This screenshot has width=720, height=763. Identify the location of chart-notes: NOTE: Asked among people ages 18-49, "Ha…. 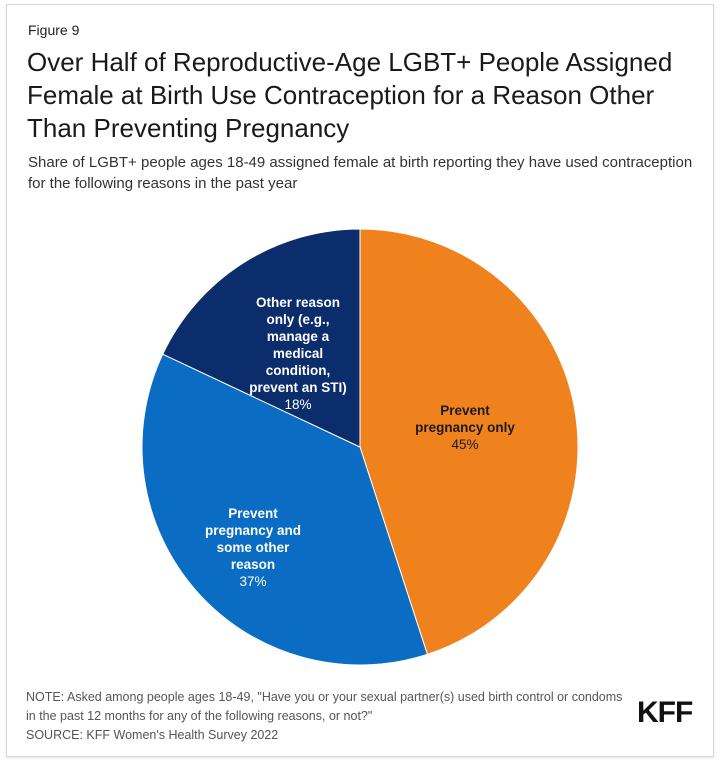
(326, 716).